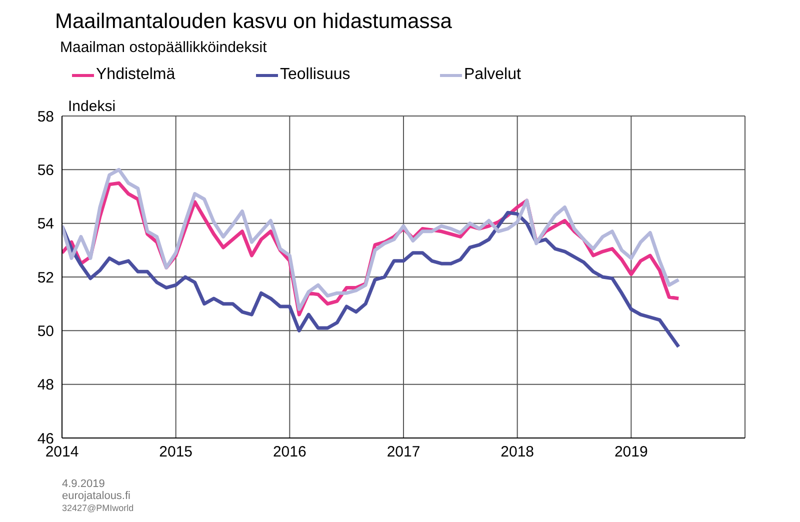 The image size is (800, 522). Describe the element at coordinates (92, 106) in the screenshot. I see `y-axis-title: Indeksi` at that location.